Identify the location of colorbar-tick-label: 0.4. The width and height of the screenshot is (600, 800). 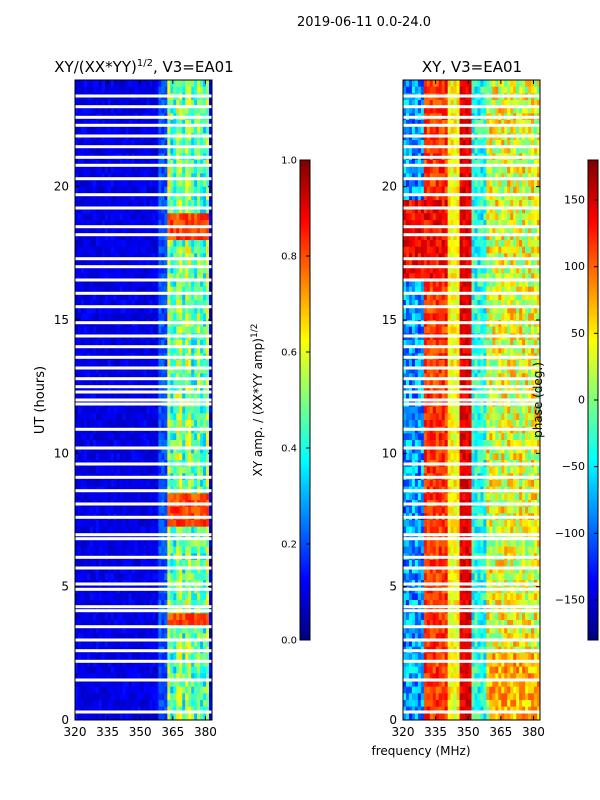
(289, 449).